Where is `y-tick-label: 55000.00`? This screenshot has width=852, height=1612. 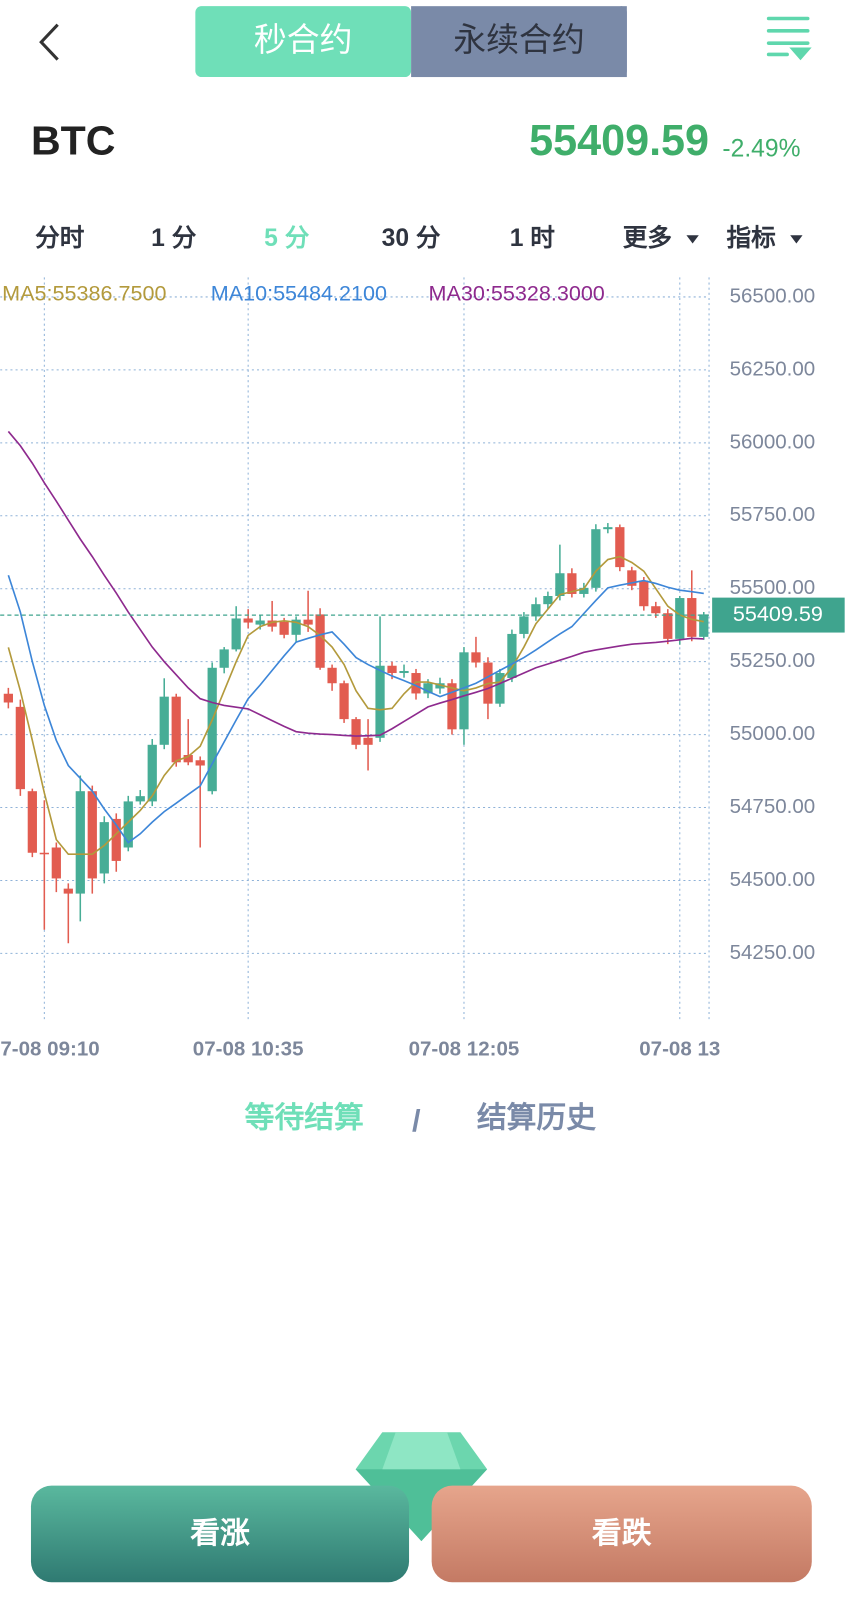 y-tick-label: 55000.00 is located at coordinates (773, 733).